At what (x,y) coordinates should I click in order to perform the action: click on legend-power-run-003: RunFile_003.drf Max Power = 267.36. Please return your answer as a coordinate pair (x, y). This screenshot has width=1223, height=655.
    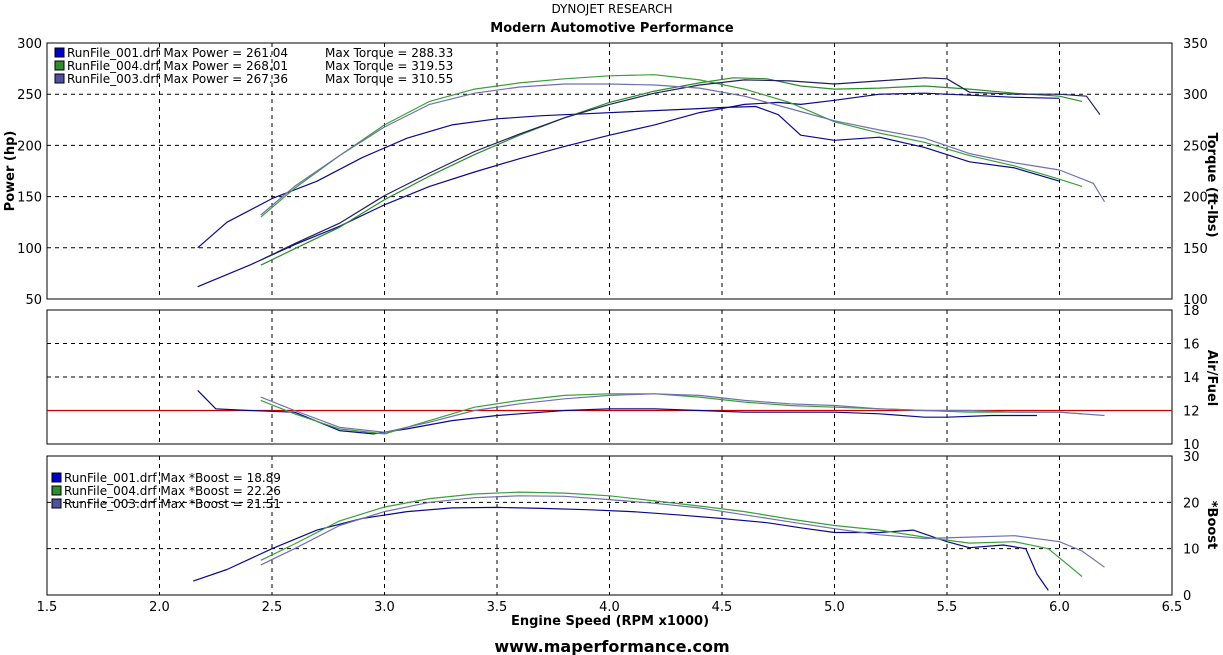
    Looking at the image, I should click on (177, 79).